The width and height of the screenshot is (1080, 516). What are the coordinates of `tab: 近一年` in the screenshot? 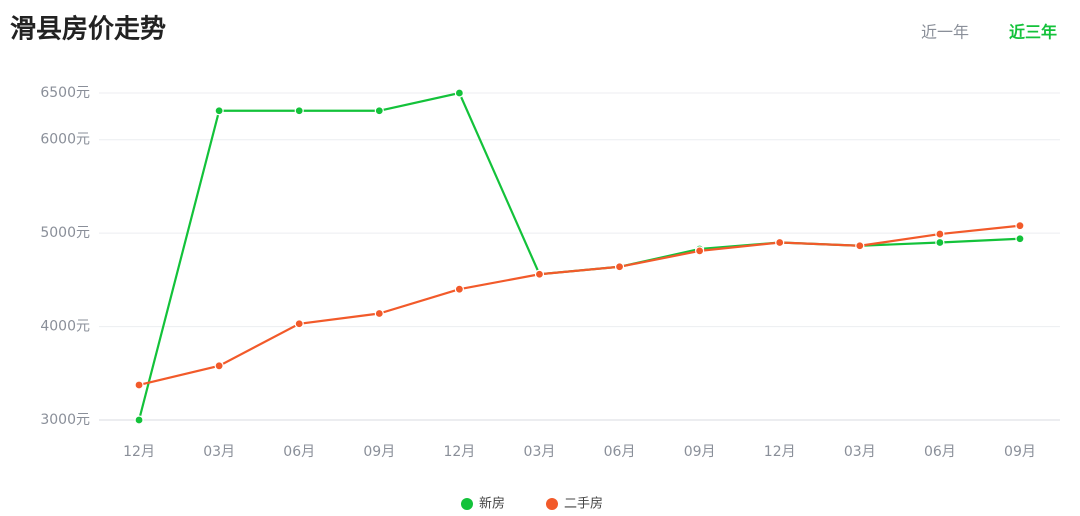 It's located at (945, 32).